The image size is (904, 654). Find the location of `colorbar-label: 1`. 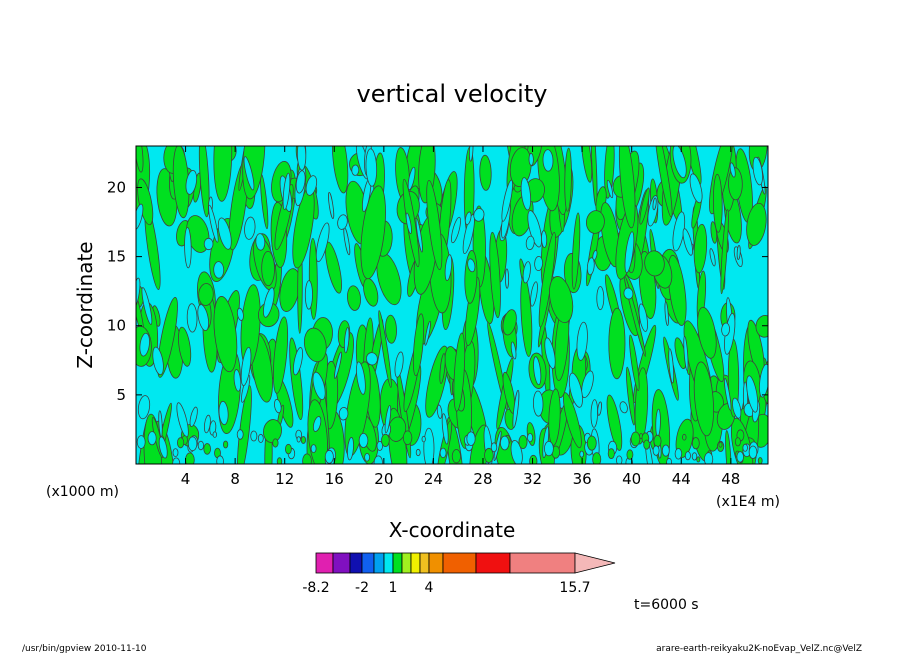

colorbar-label: 1 is located at coordinates (393, 588).